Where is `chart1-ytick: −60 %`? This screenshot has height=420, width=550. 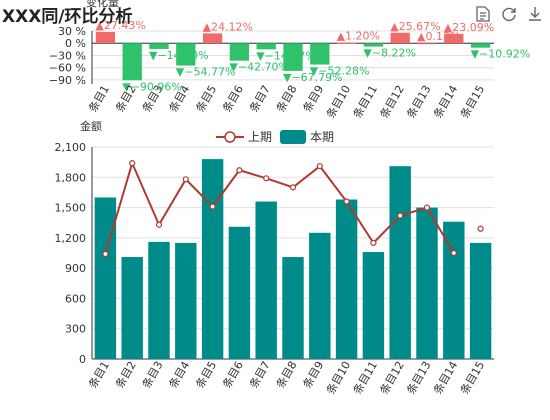
chart1-ytick: −60 % is located at coordinates (67, 68).